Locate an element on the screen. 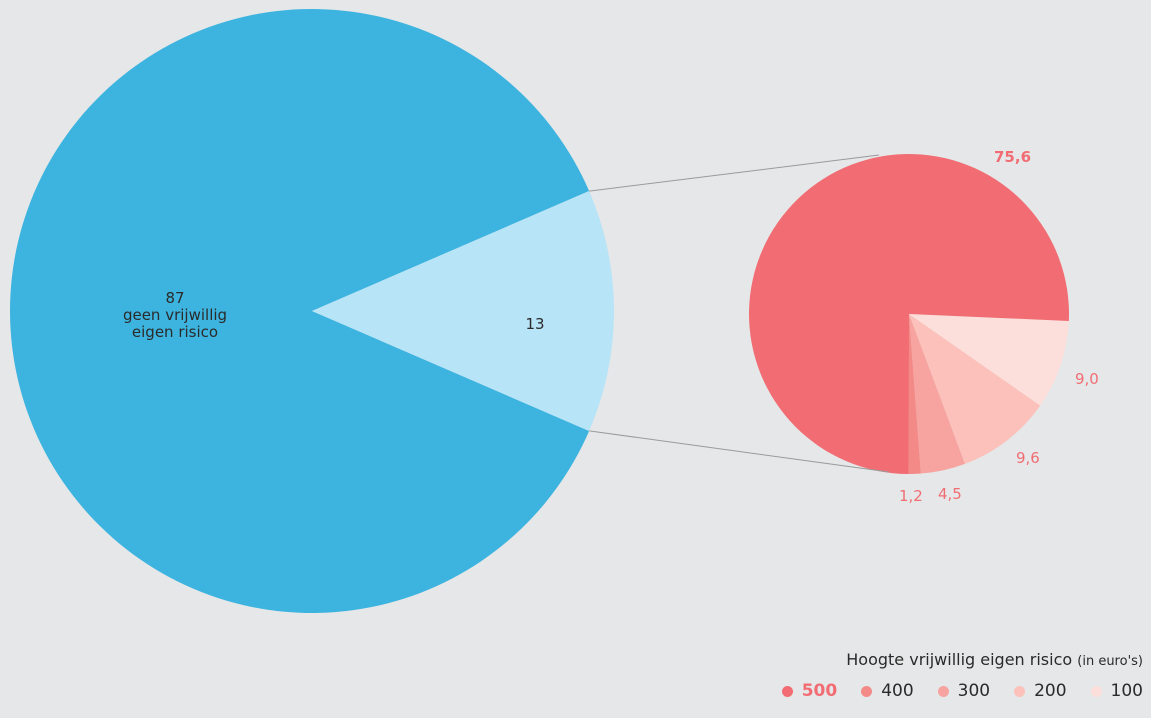 The height and width of the screenshot is (718, 1151). legend-item-400: 400 is located at coordinates (887, 691).